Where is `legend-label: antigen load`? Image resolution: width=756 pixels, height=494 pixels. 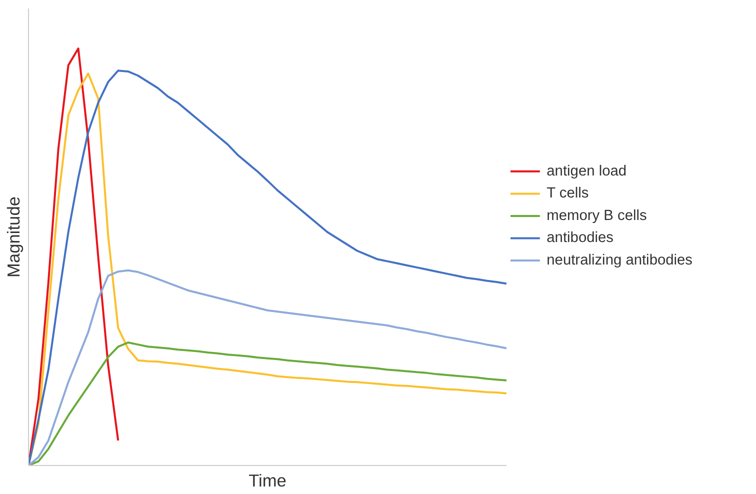
legend-label: antigen load is located at coordinates (586, 171).